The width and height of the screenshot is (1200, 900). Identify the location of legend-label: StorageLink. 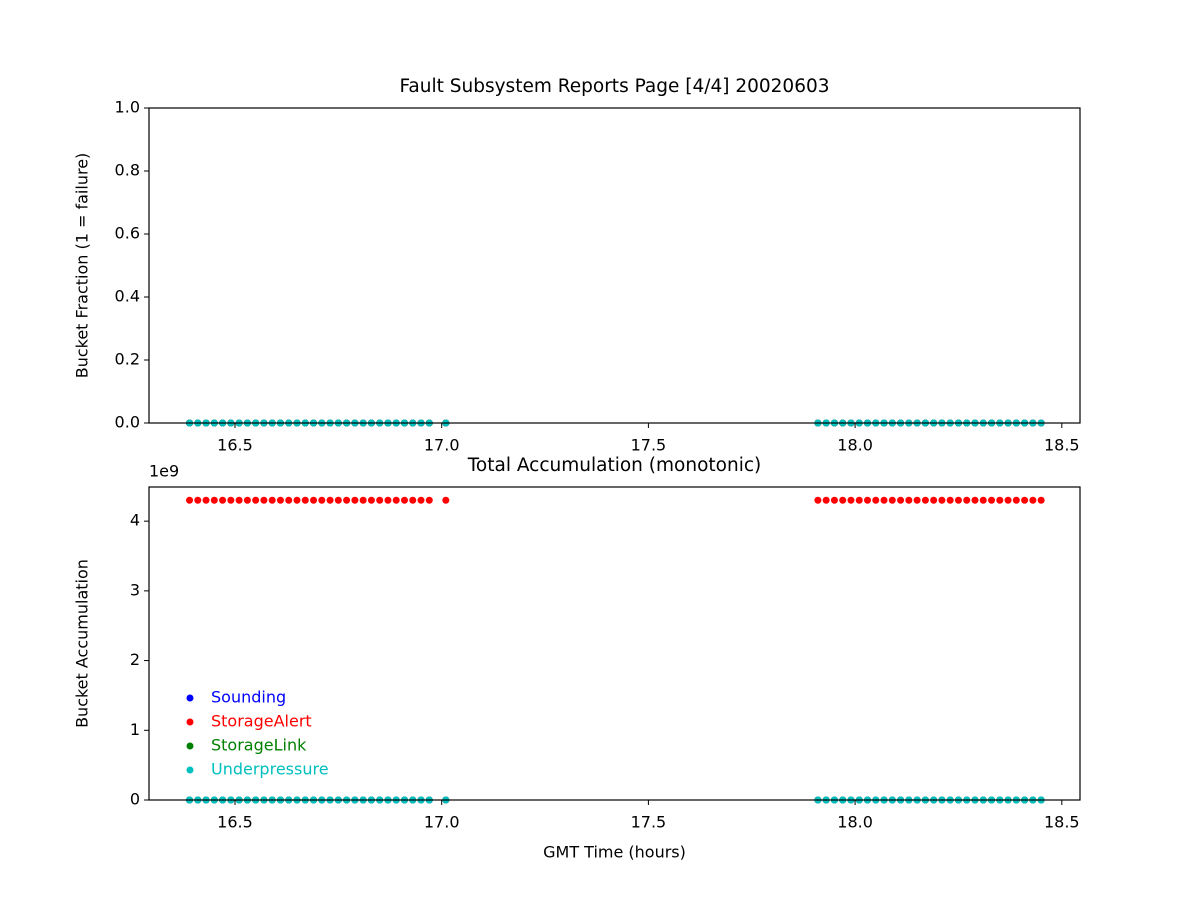
(259, 745).